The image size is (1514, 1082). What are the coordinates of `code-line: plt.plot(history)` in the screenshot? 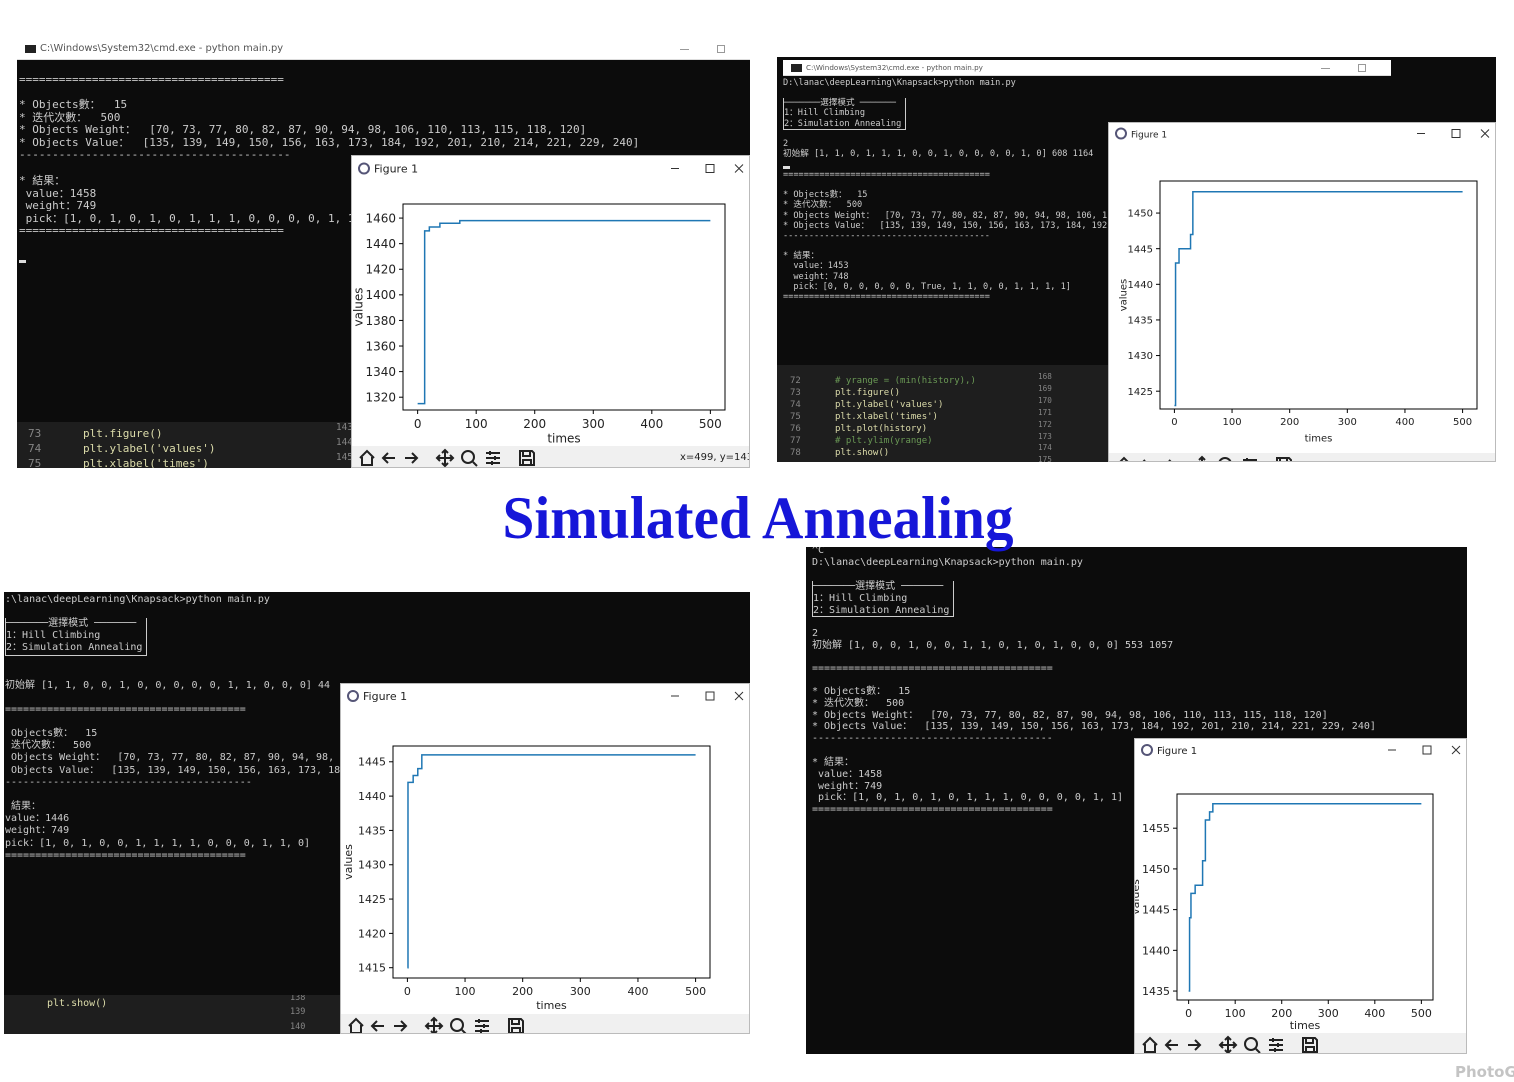 It's located at (881, 429).